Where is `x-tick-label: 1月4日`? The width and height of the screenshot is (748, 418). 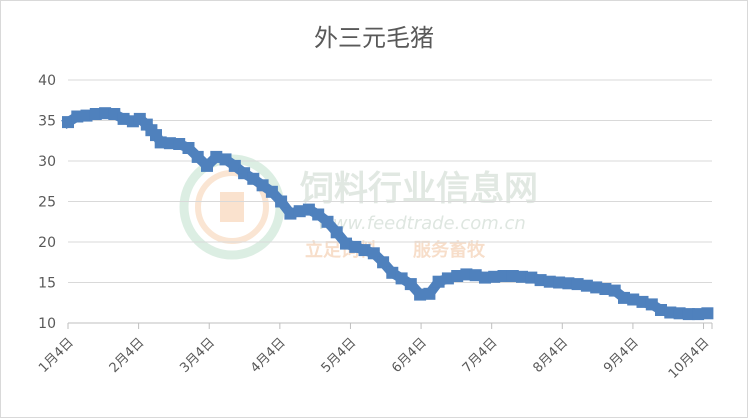 x-tick-label: 1月4日 is located at coordinates (56, 355).